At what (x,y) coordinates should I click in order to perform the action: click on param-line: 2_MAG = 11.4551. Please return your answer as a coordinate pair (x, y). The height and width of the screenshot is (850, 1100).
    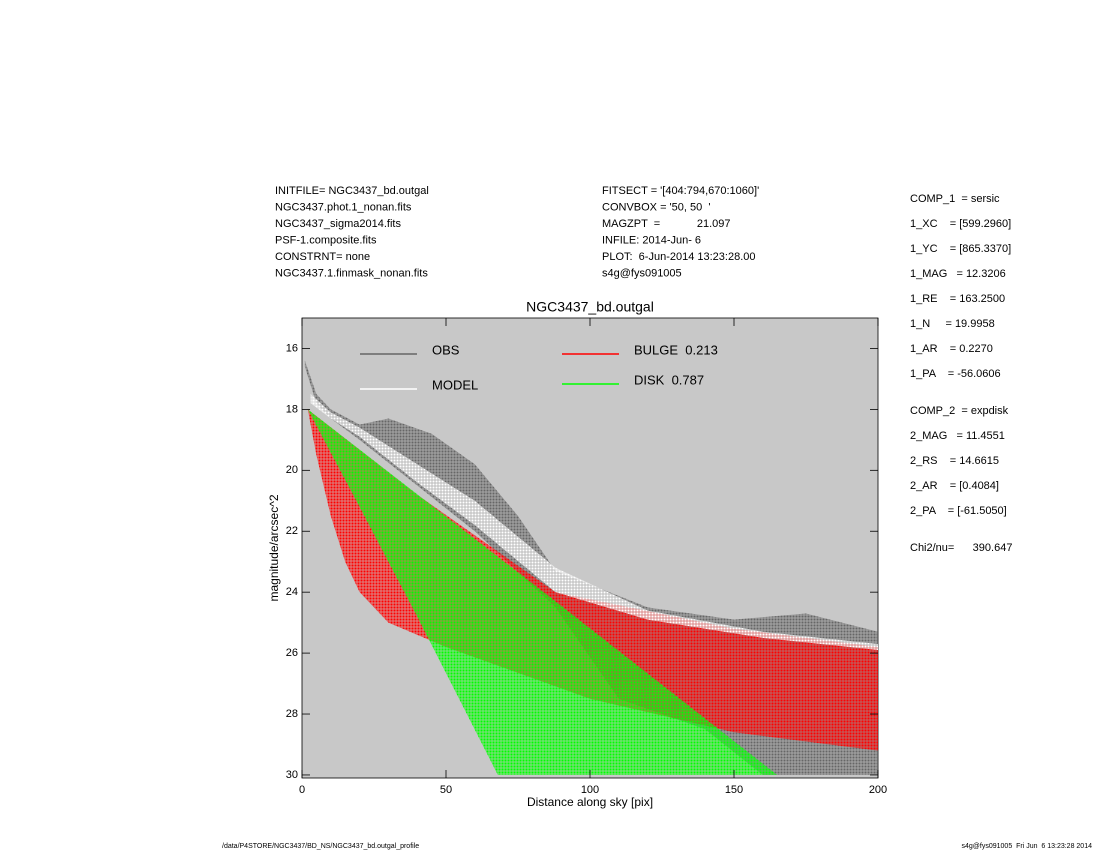
    Looking at the image, I should click on (957, 436).